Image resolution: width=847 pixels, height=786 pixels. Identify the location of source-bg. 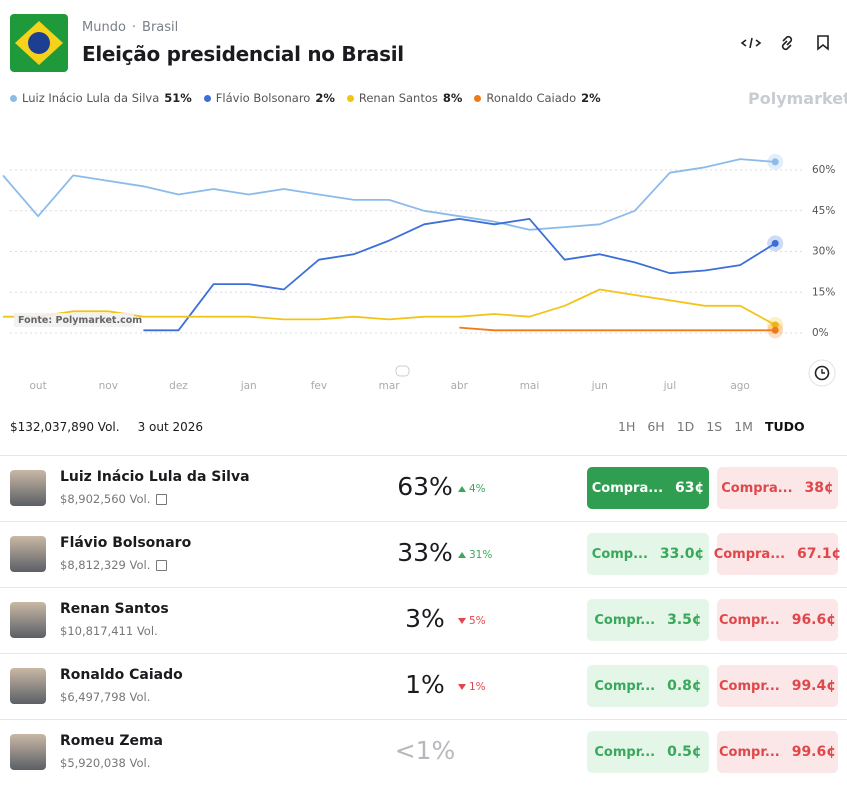
(74, 320).